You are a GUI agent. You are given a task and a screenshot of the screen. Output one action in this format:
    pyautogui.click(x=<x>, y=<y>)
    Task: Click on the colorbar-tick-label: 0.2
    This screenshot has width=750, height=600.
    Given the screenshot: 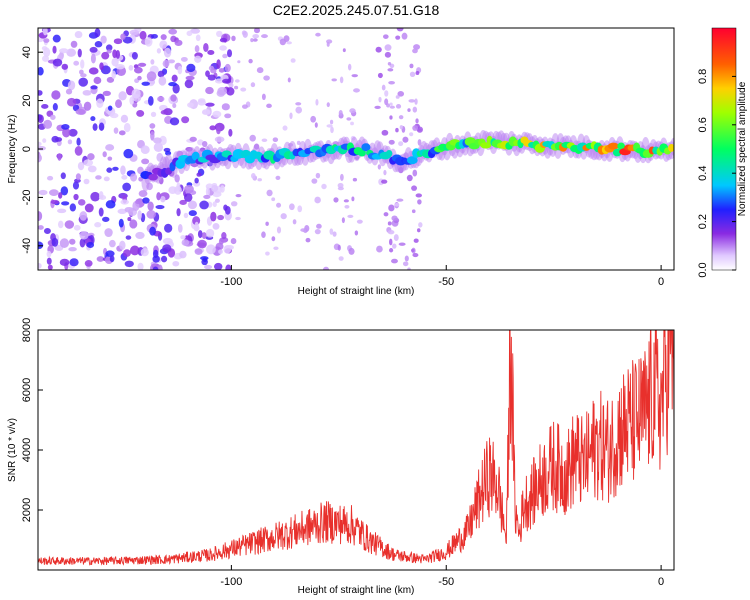 What is the action you would take?
    pyautogui.click(x=703, y=221)
    